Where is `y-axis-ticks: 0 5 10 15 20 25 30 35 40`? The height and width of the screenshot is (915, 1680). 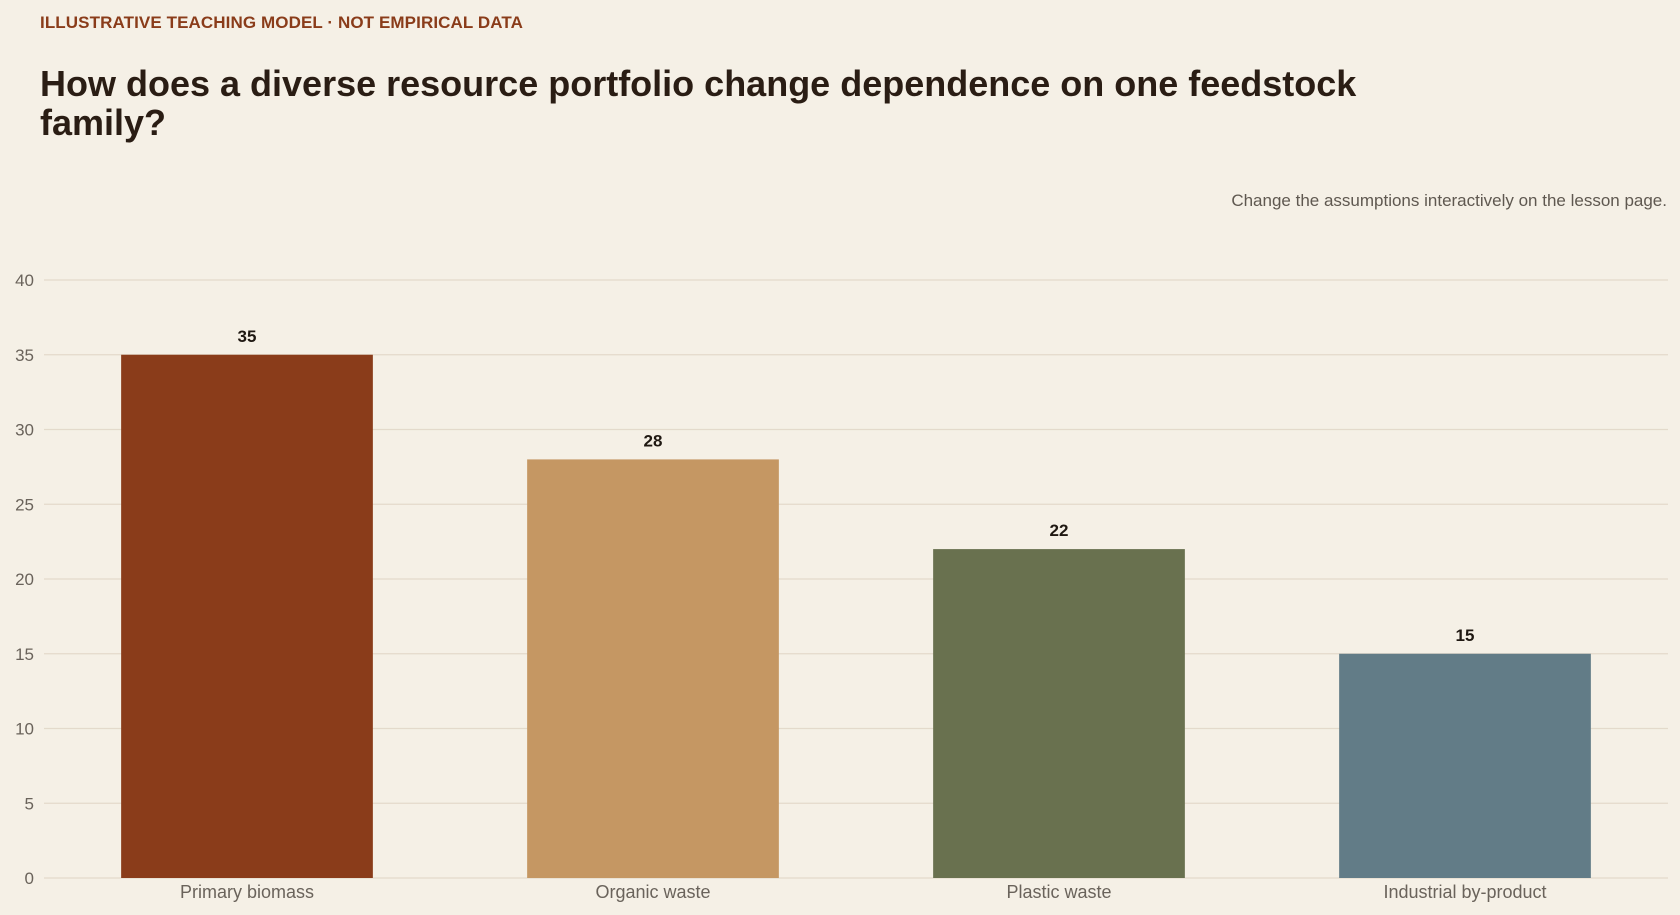
y-axis-ticks: 0 5 10 15 20 25 30 35 40 is located at coordinates (24, 579).